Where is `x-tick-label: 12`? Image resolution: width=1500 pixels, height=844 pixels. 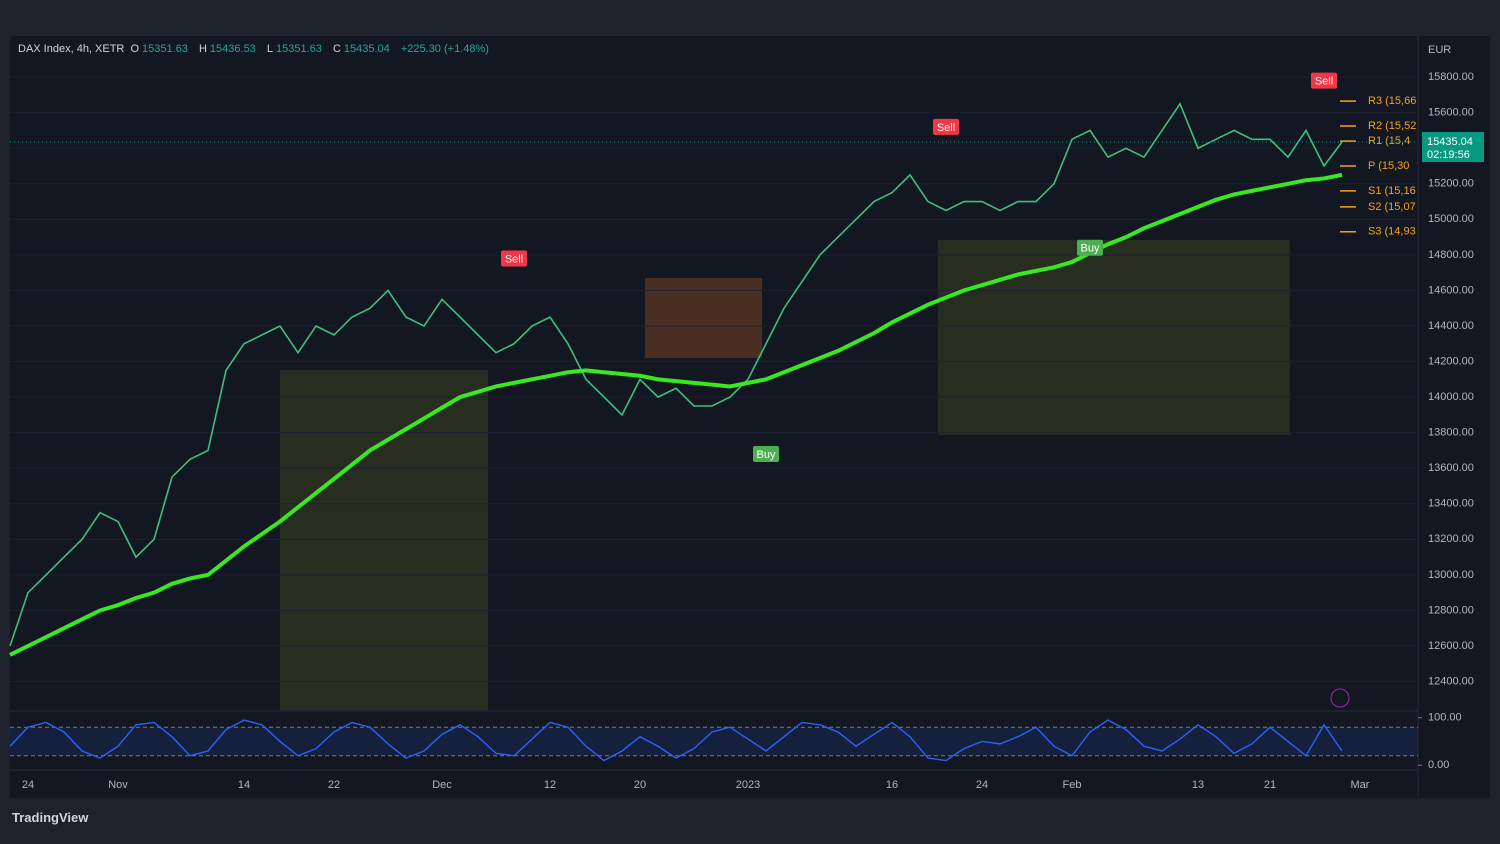 x-tick-label: 12 is located at coordinates (550, 785).